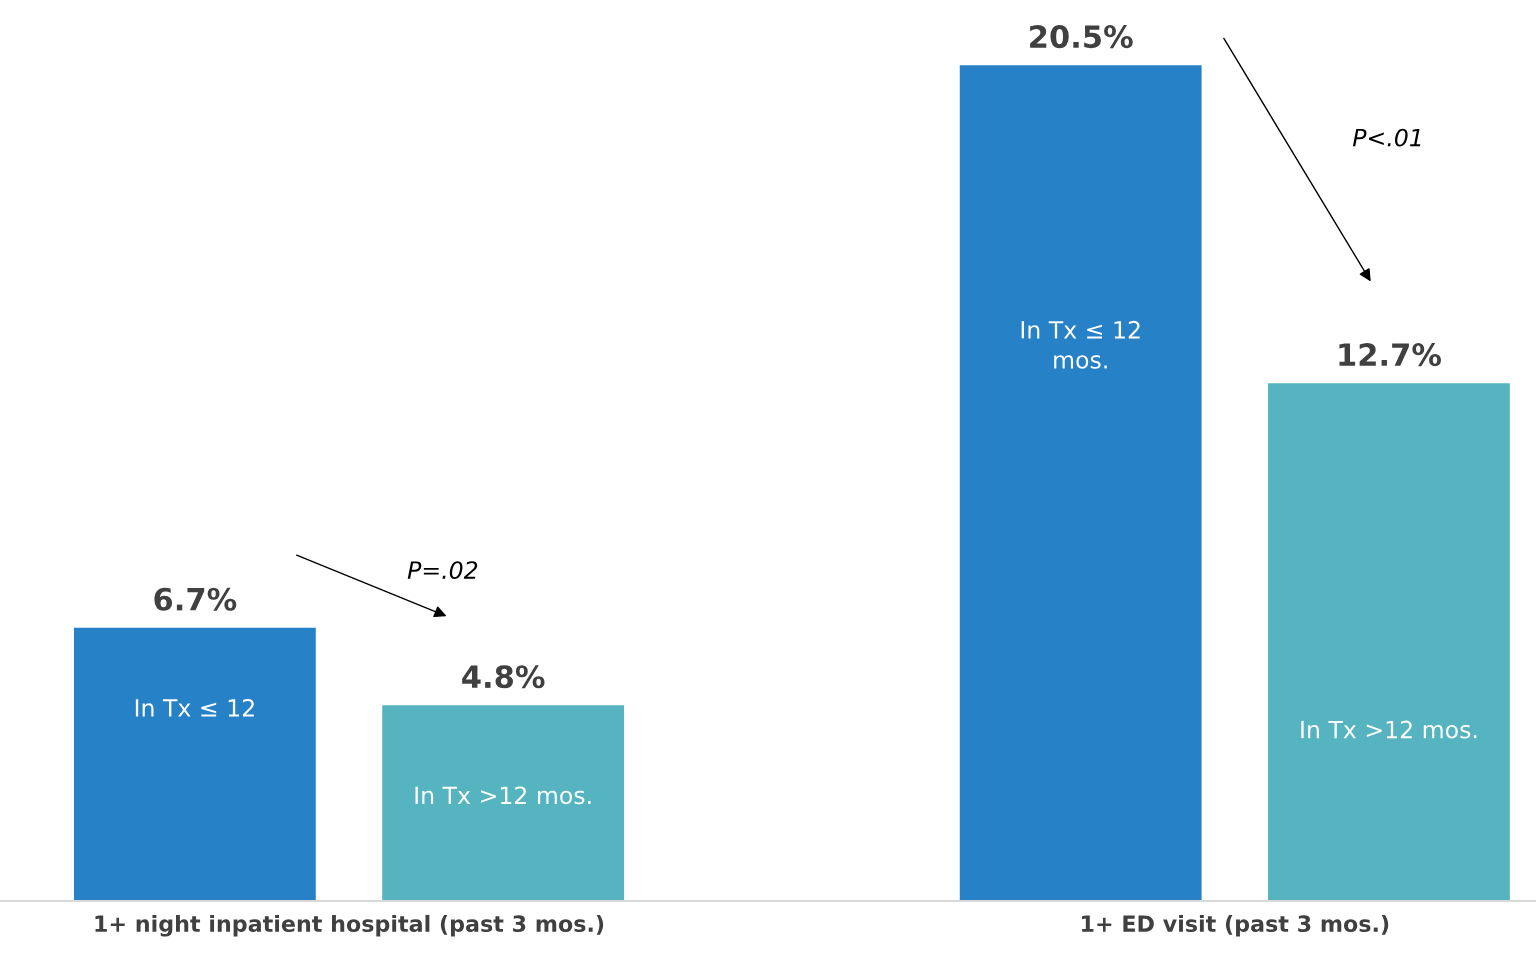 Image resolution: width=1536 pixels, height=973 pixels. Describe the element at coordinates (349, 925) in the screenshot. I see `x-tick-label: 1+ night inpatient hospital (past 3 mos.)` at that location.